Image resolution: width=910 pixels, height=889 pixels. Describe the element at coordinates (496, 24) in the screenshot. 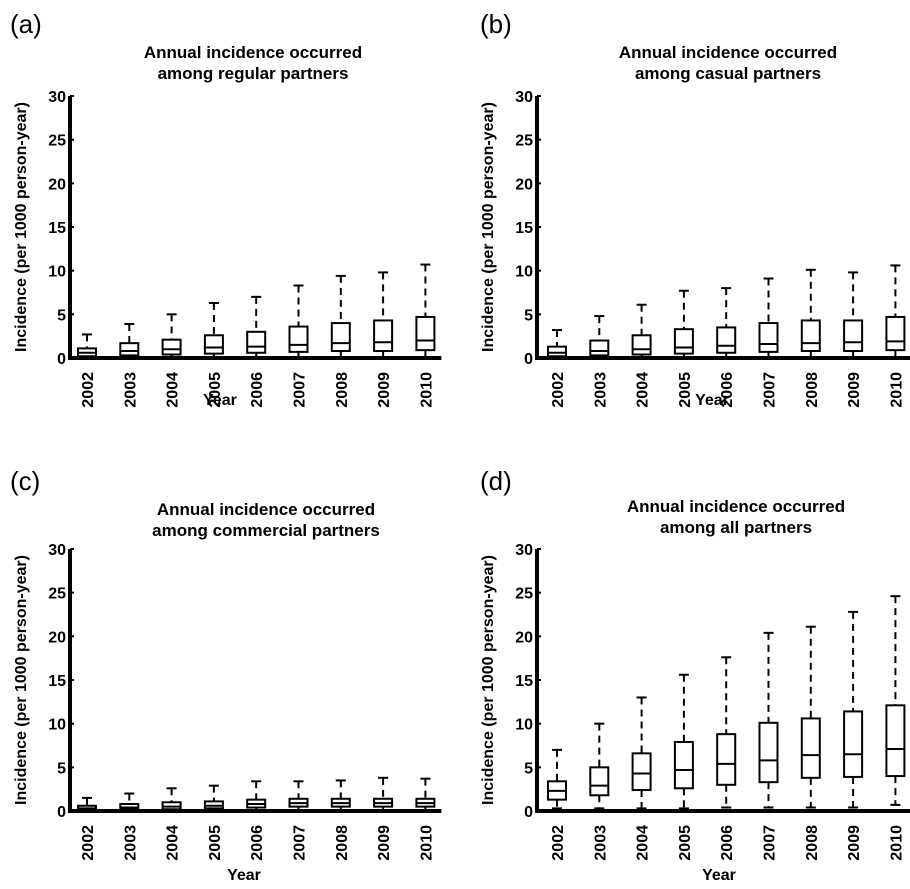

I see `panel-letter: (b)` at that location.